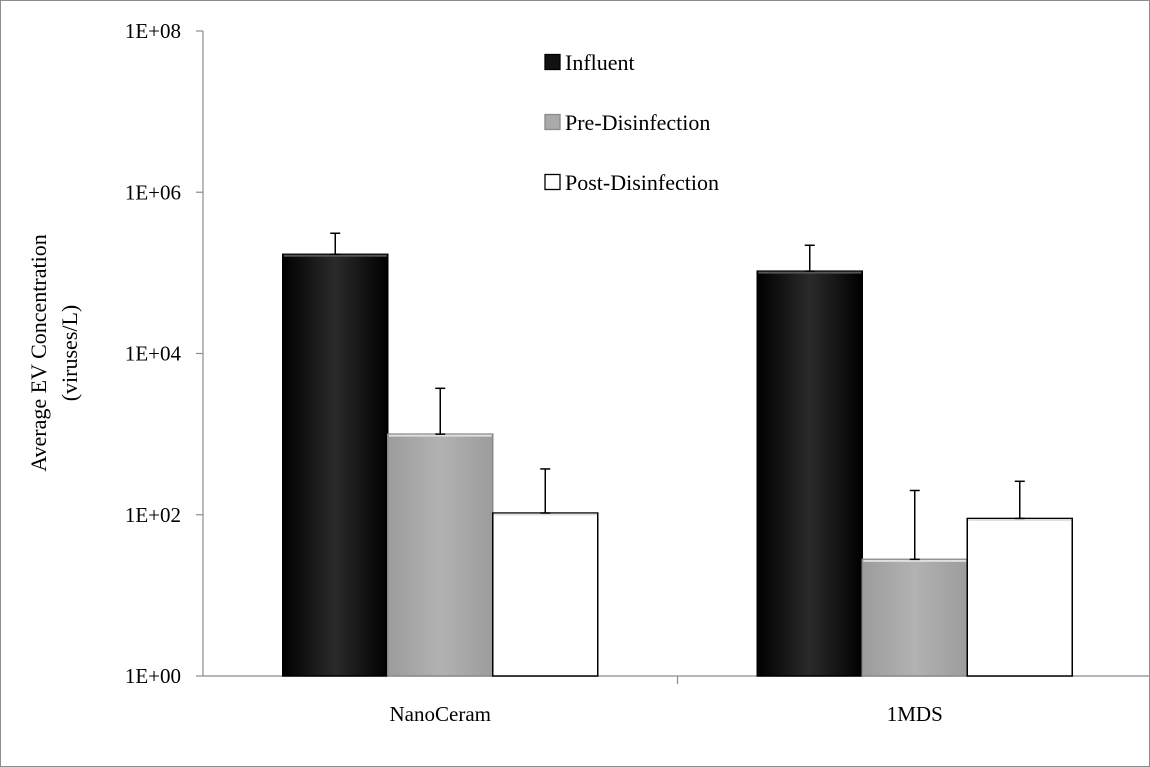 The height and width of the screenshot is (767, 1150). I want to click on y-tick-label: 1E+00, so click(153, 676).